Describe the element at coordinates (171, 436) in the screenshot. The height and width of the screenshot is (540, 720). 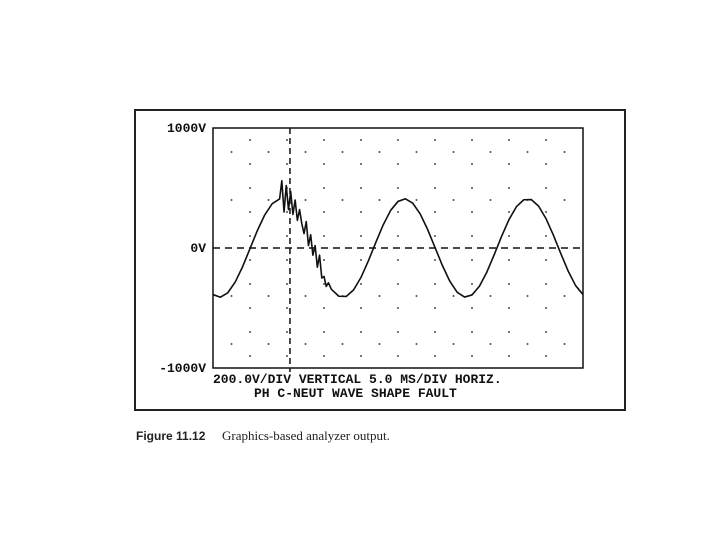
I see `caption-number: Figure 11.12` at that location.